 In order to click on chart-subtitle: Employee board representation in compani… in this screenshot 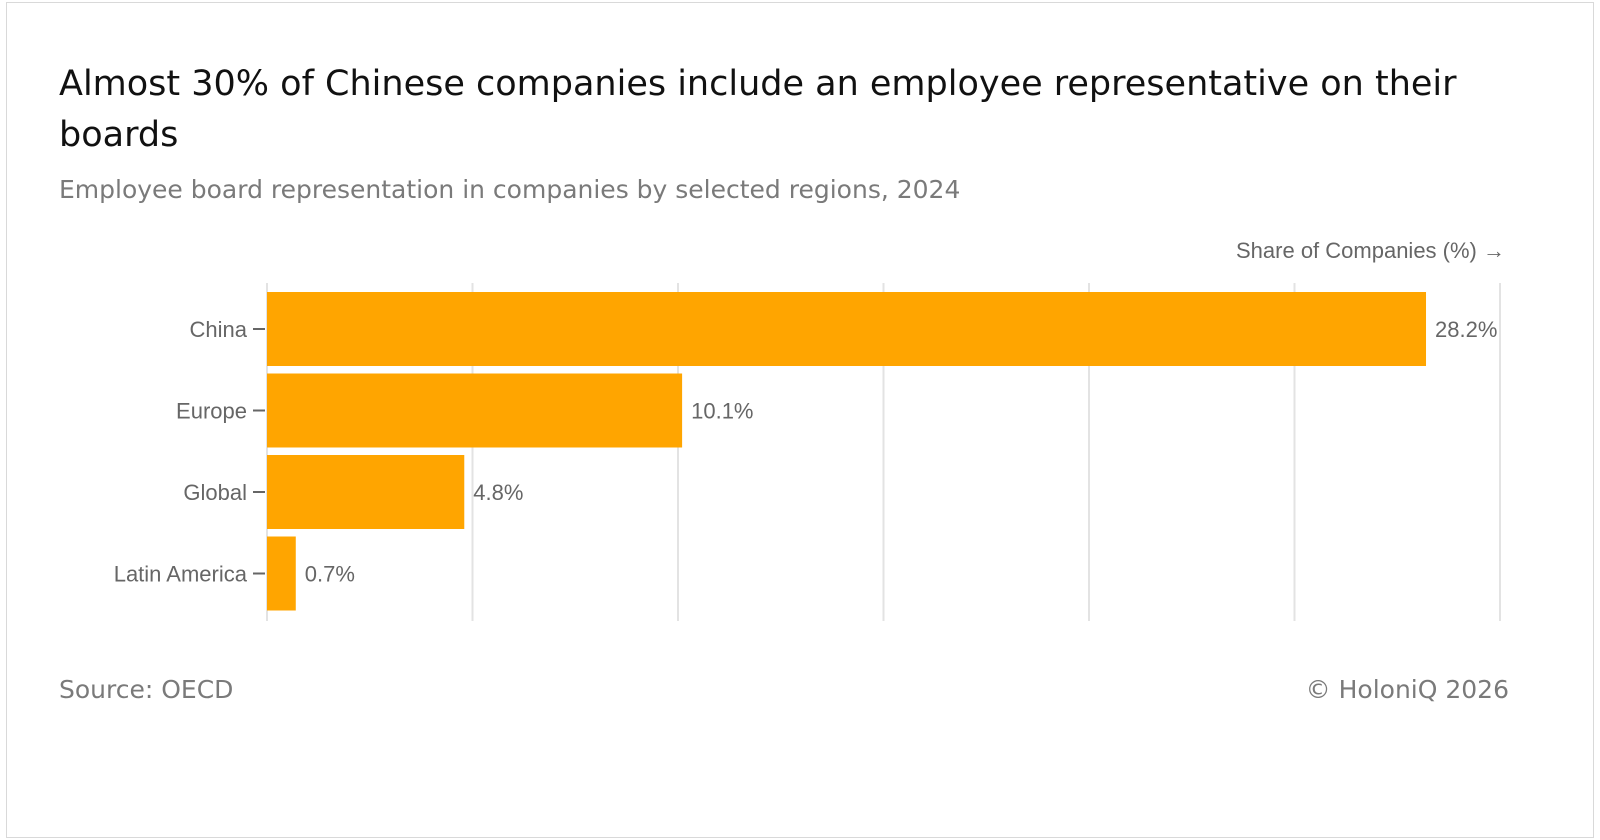, I will do `click(510, 189)`.